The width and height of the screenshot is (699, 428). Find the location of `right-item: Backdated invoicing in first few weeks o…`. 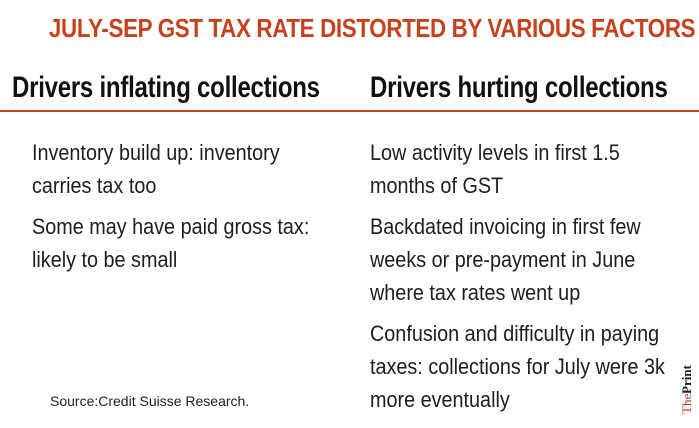

right-item: Backdated invoicing in first few weeks o… is located at coordinates (505, 259).